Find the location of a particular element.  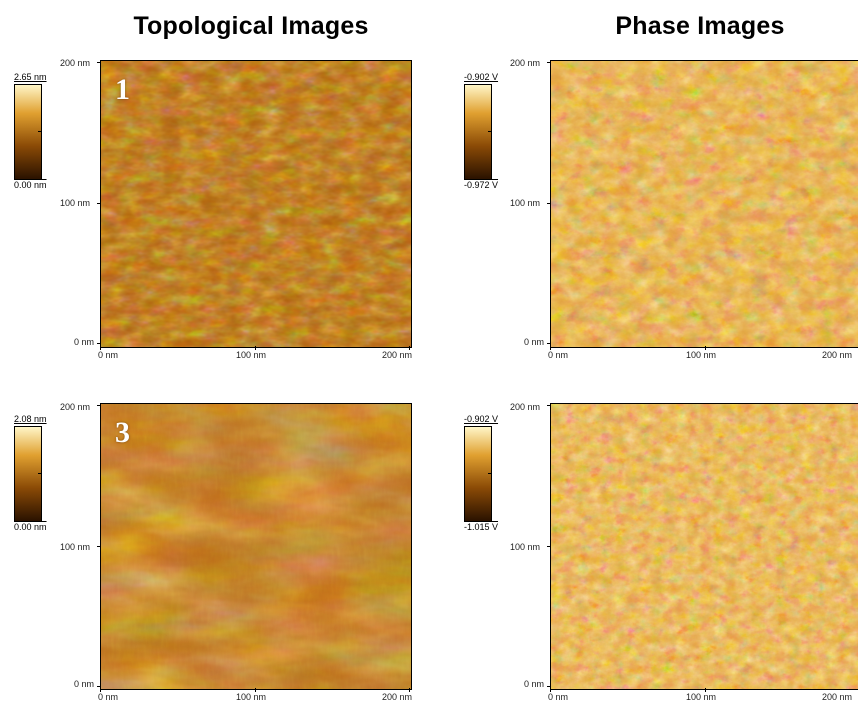

scale-min-label: -1.015 V is located at coordinates (481, 527).